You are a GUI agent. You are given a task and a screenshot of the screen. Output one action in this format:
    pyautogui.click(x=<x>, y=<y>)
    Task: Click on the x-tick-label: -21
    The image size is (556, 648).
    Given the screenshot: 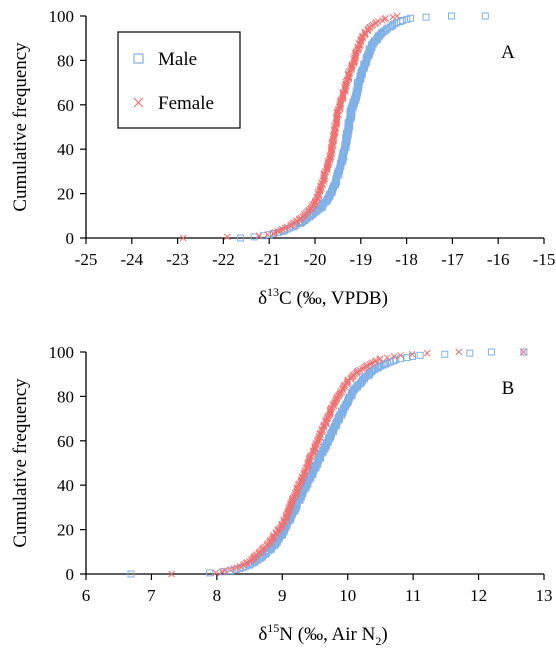 What is the action you would take?
    pyautogui.click(x=269, y=259)
    